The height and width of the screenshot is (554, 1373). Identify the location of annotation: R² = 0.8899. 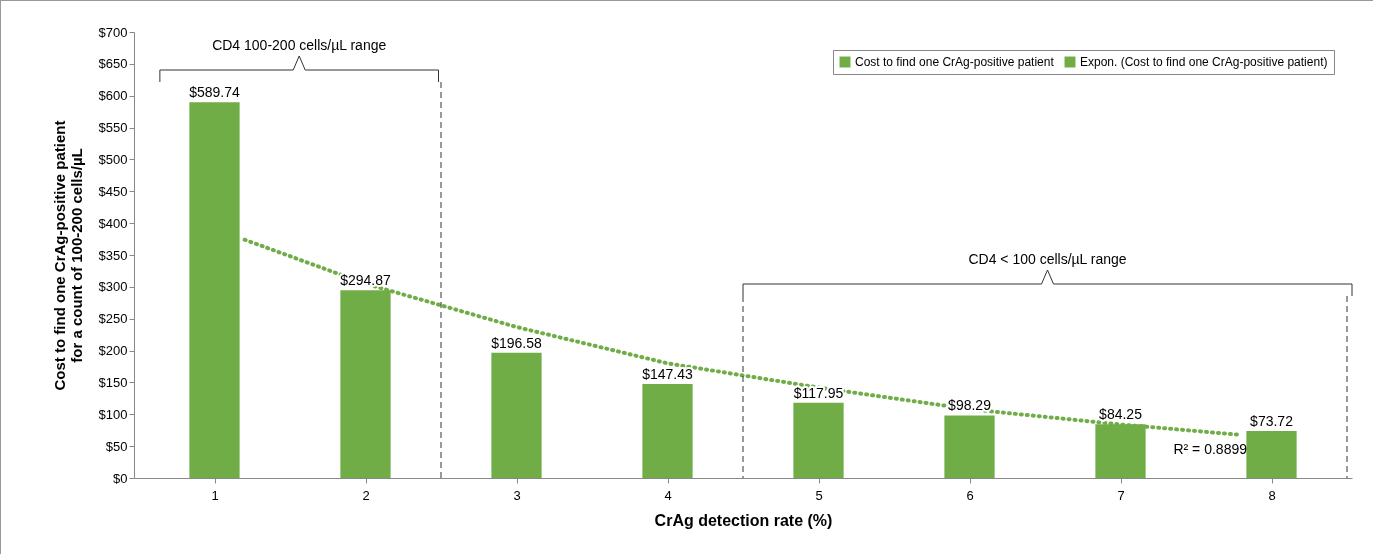
(1210, 449).